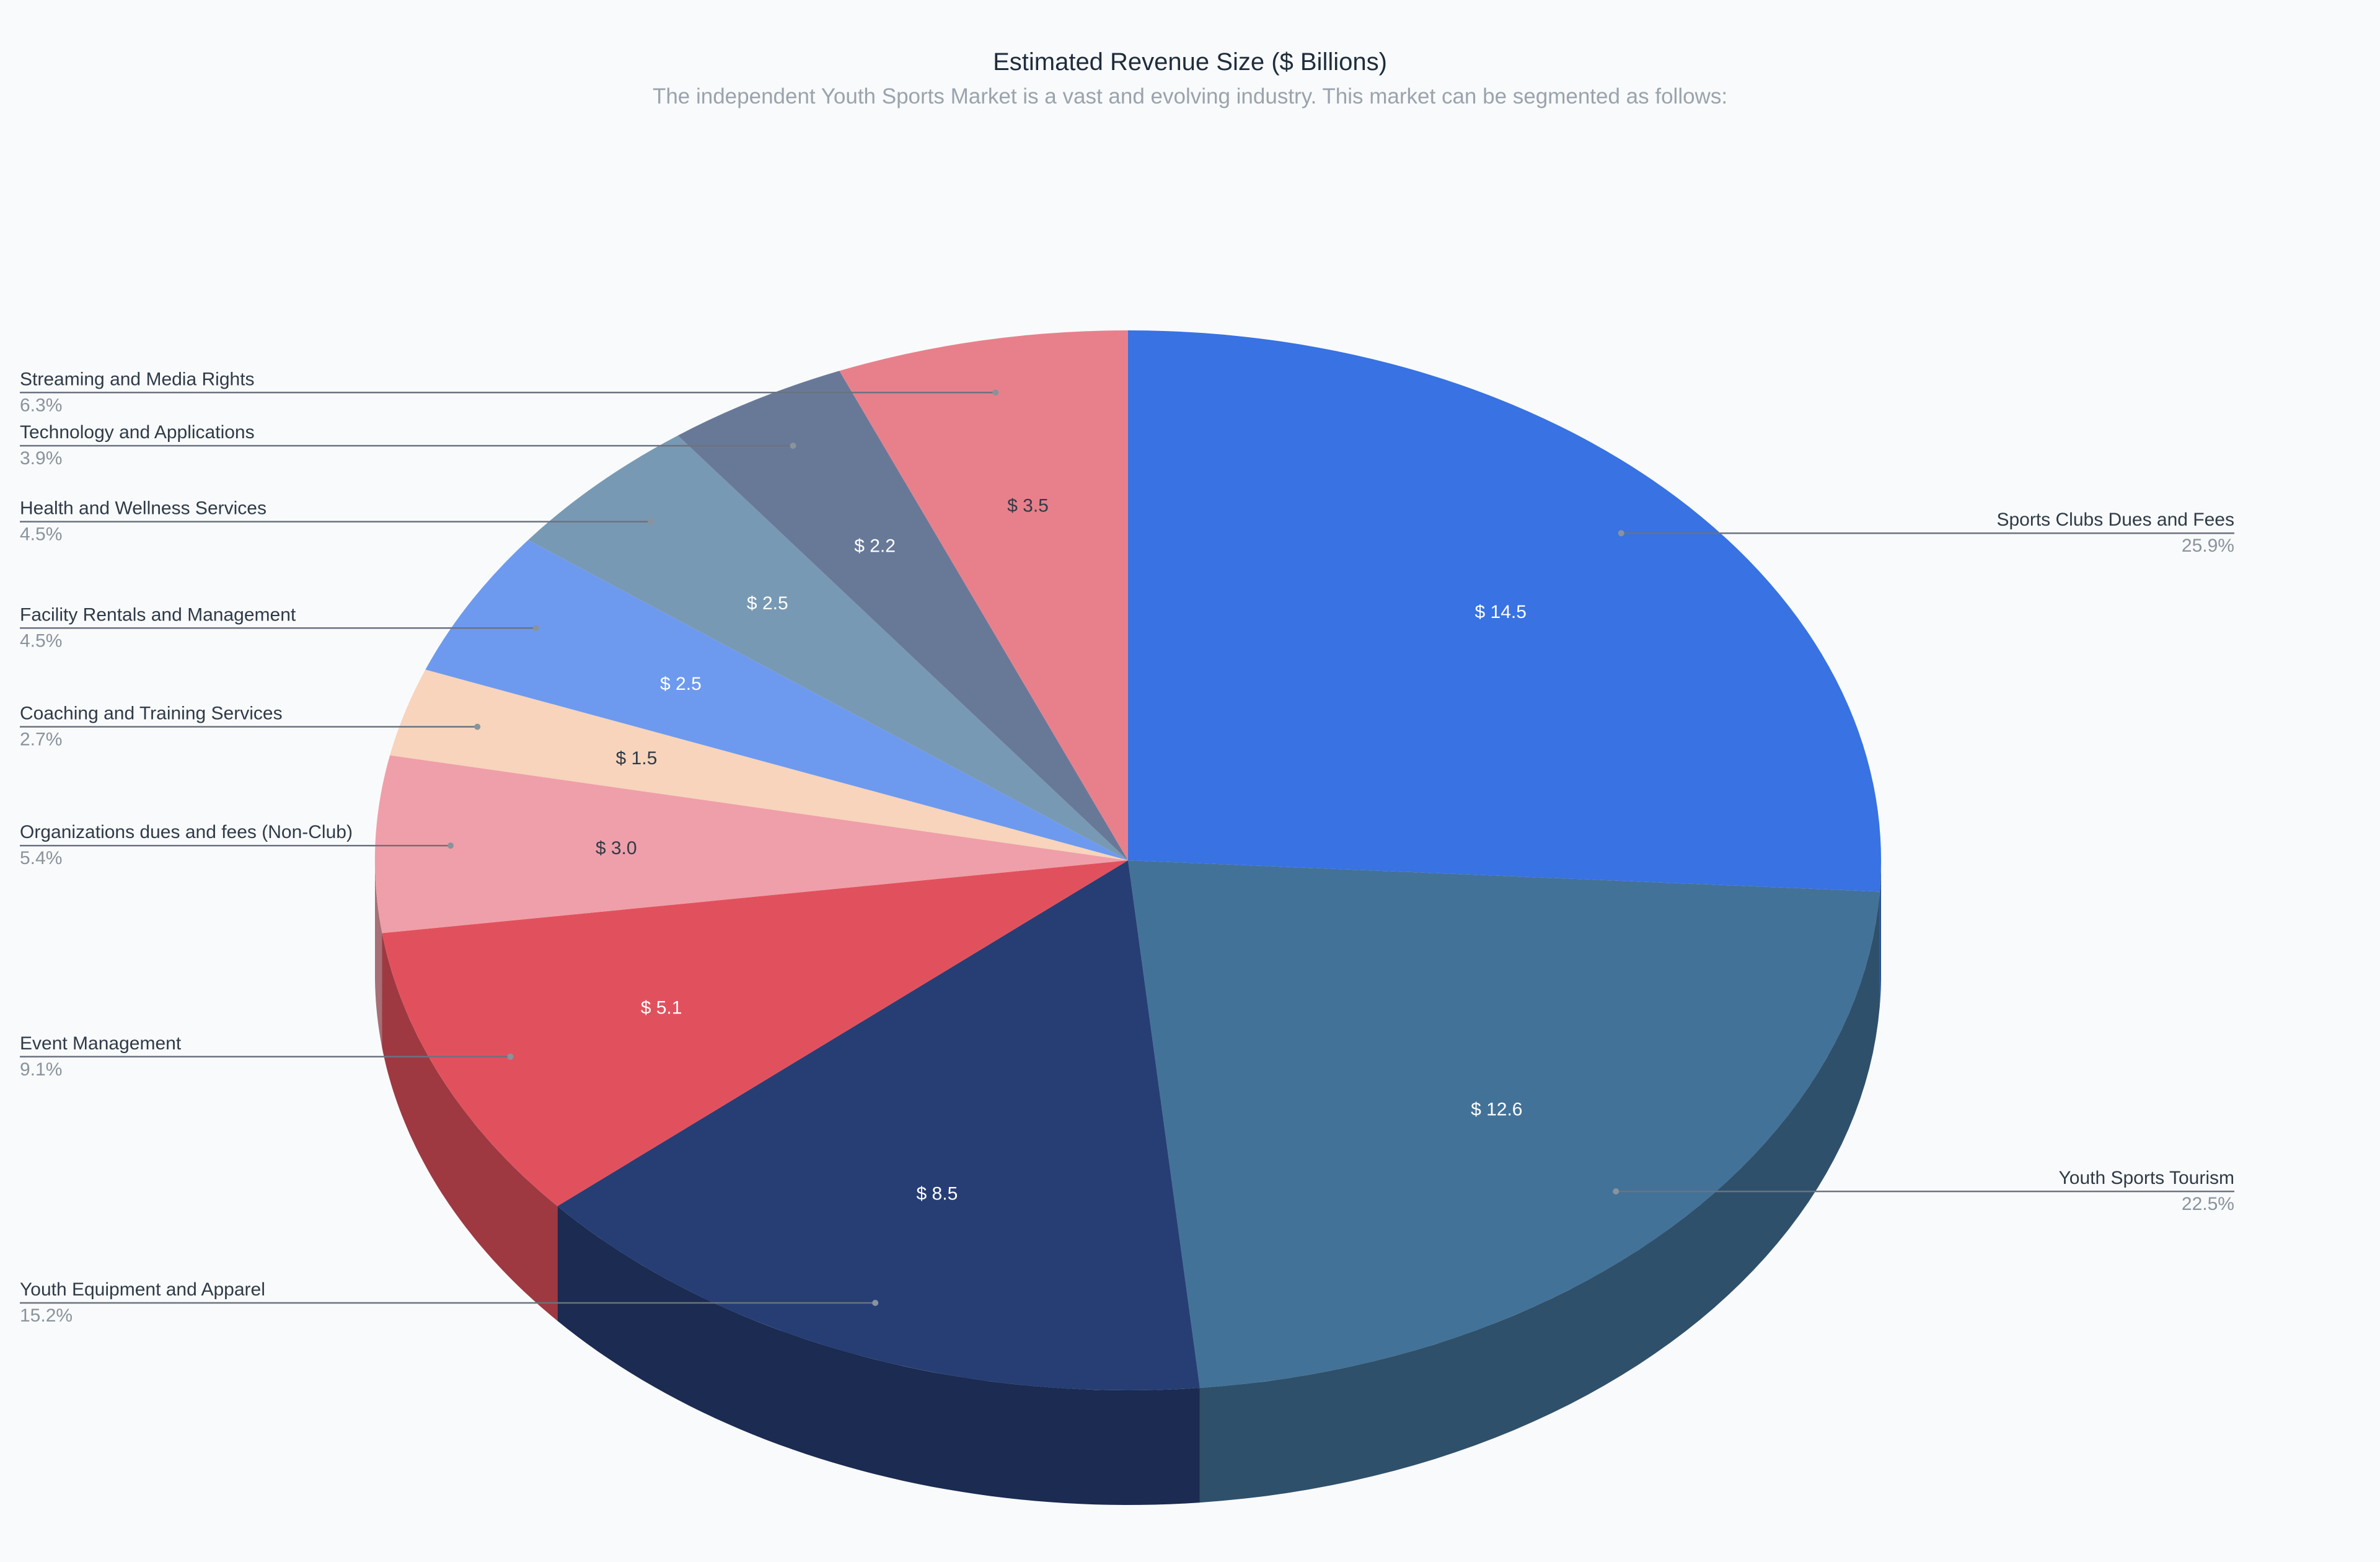 The width and height of the screenshot is (2380, 1562). I want to click on pie-slice-event-management, so click(755, 1033).